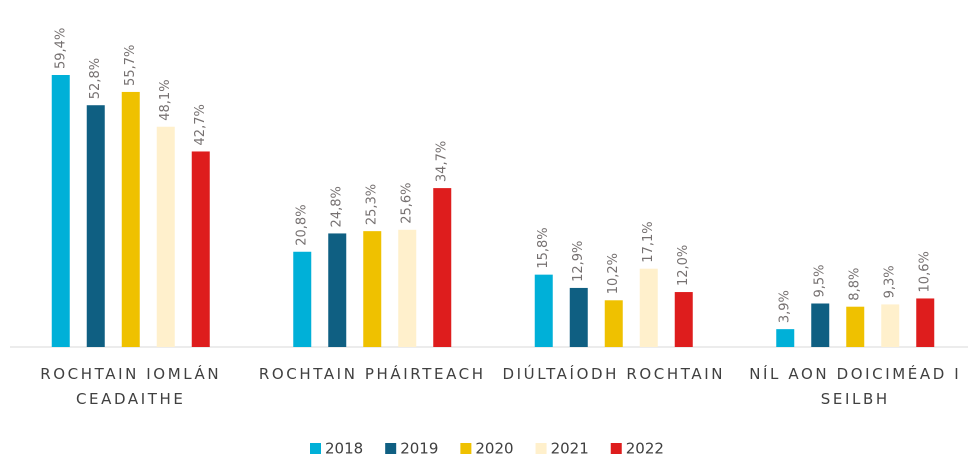 The width and height of the screenshot is (968, 459). I want to click on category-label: ROCHTAIN PHÁIRTEACH, so click(372, 374).